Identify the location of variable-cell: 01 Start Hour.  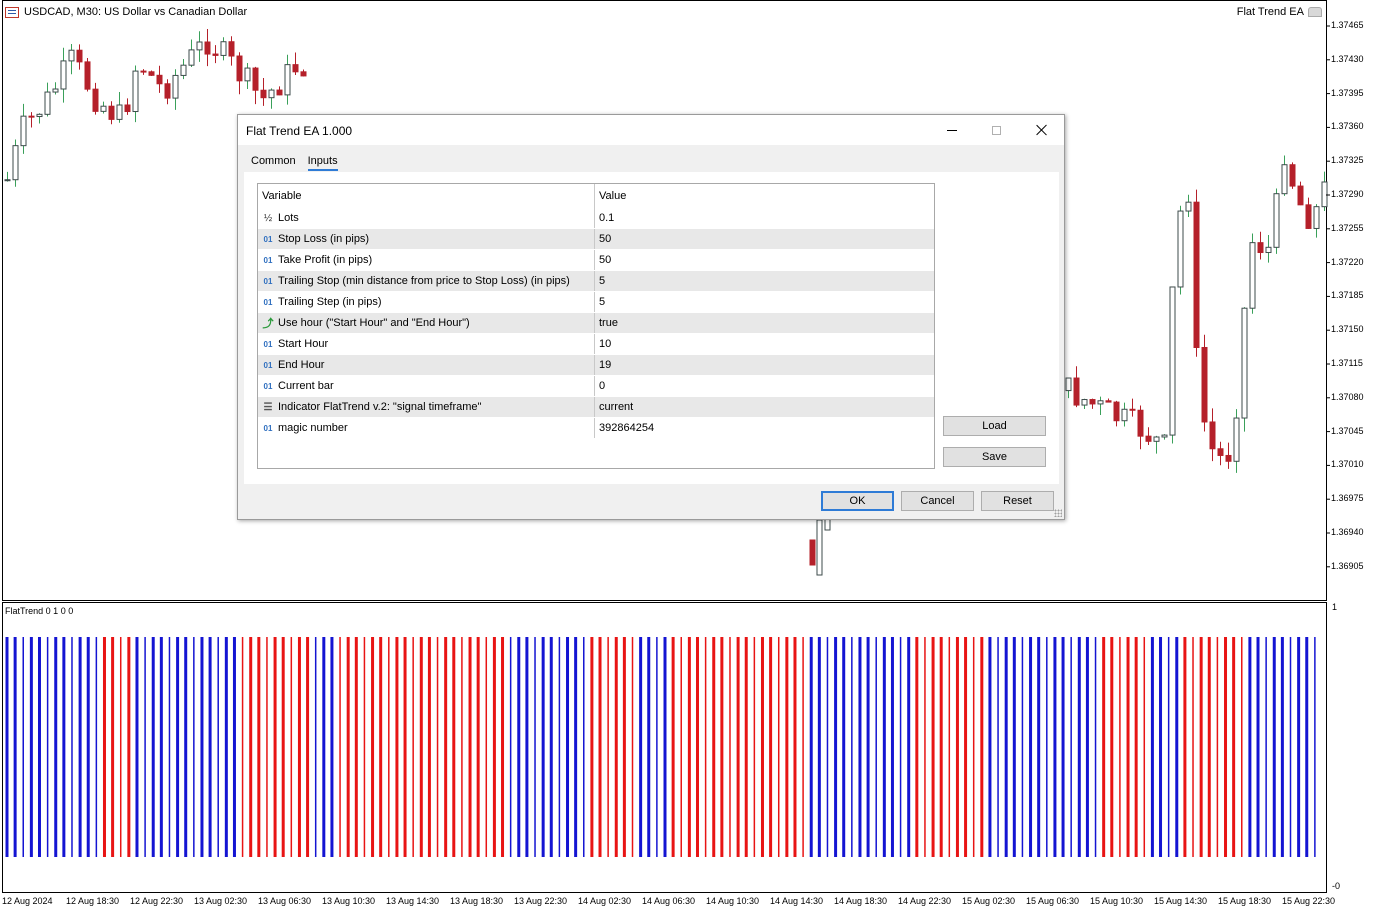
(426, 344).